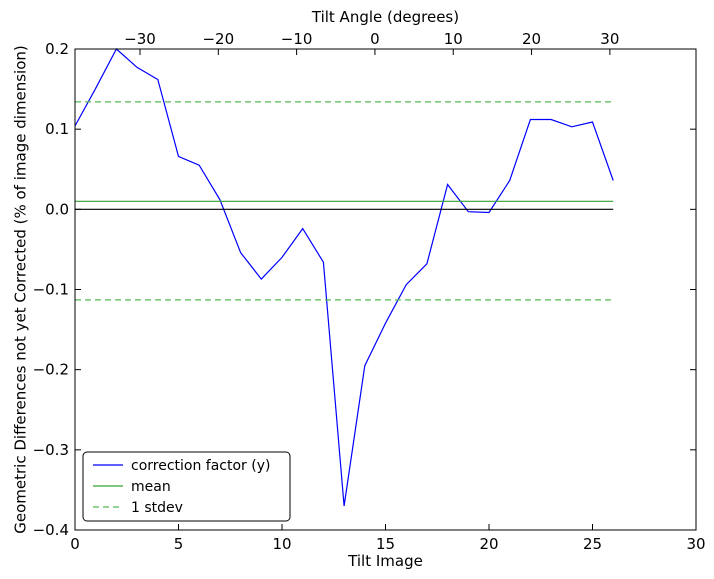 The image size is (714, 579). What do you see at coordinates (140, 39) in the screenshot?
I see `top-tick-label: −30` at bounding box center [140, 39].